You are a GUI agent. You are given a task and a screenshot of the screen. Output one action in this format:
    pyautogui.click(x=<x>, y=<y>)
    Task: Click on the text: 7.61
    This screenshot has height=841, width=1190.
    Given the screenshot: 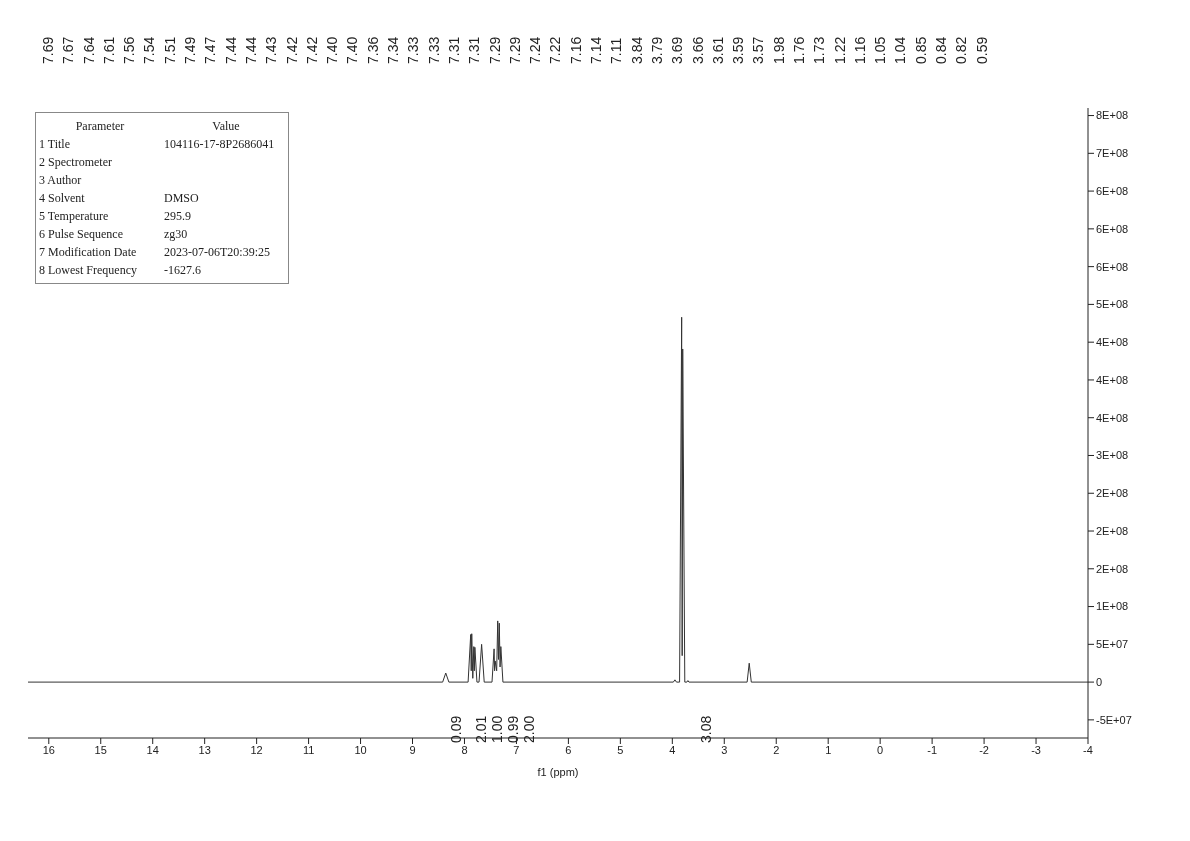 What is the action you would take?
    pyautogui.click(x=108, y=50)
    